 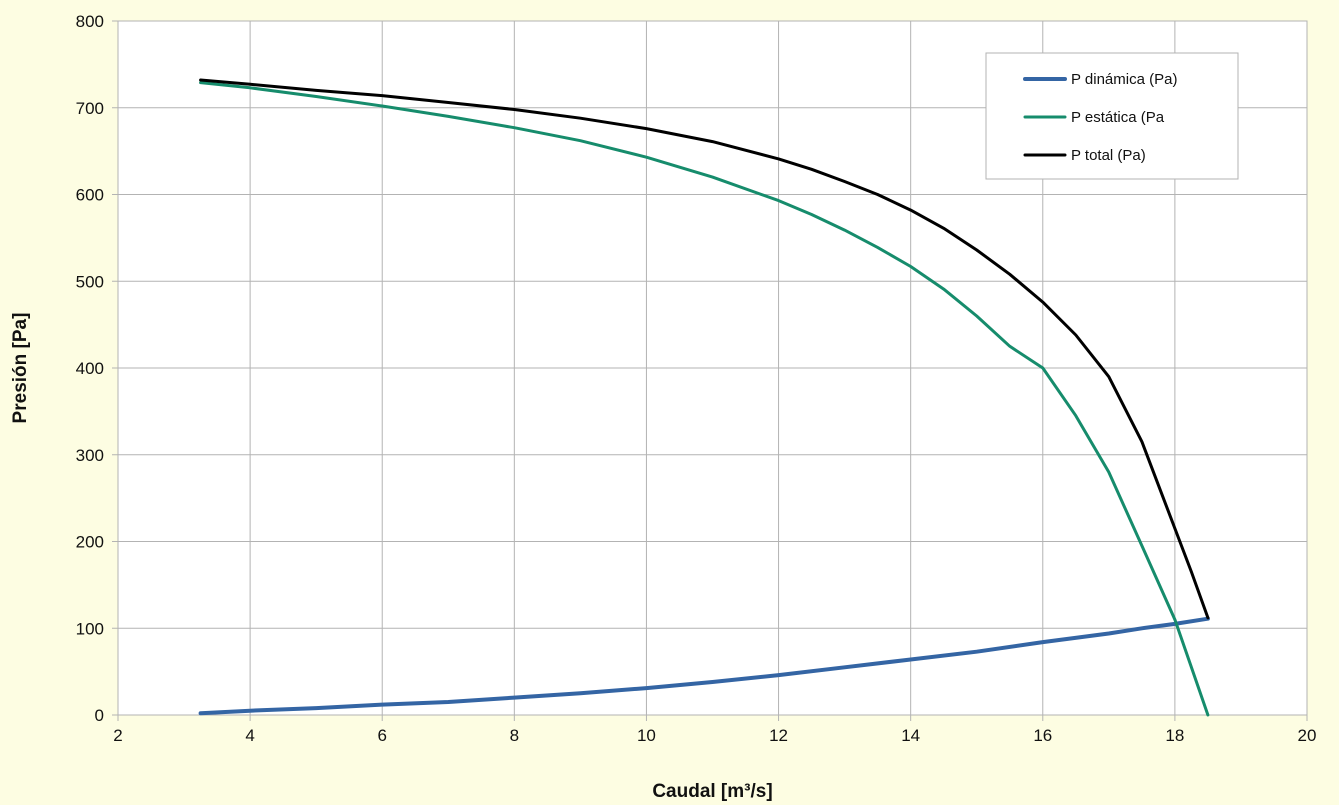 I want to click on x-axis-title: Caudal [m³/s], so click(x=712, y=791).